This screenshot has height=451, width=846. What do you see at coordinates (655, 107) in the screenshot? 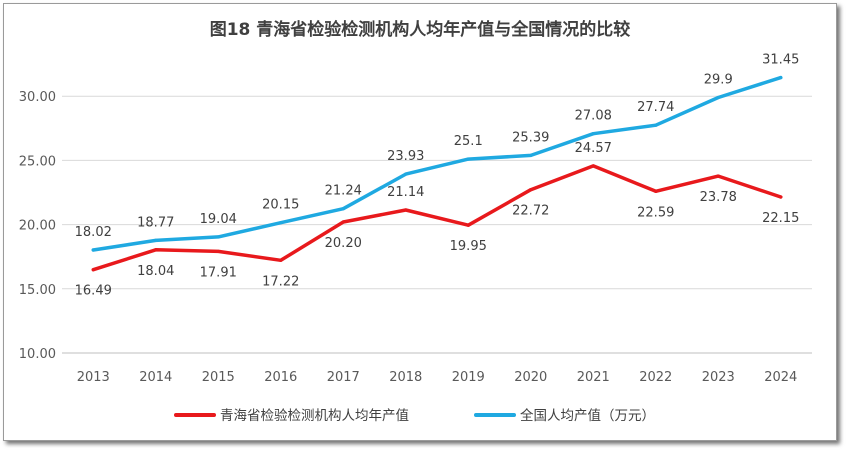
I see `data-label-national: 27.74` at bounding box center [655, 107].